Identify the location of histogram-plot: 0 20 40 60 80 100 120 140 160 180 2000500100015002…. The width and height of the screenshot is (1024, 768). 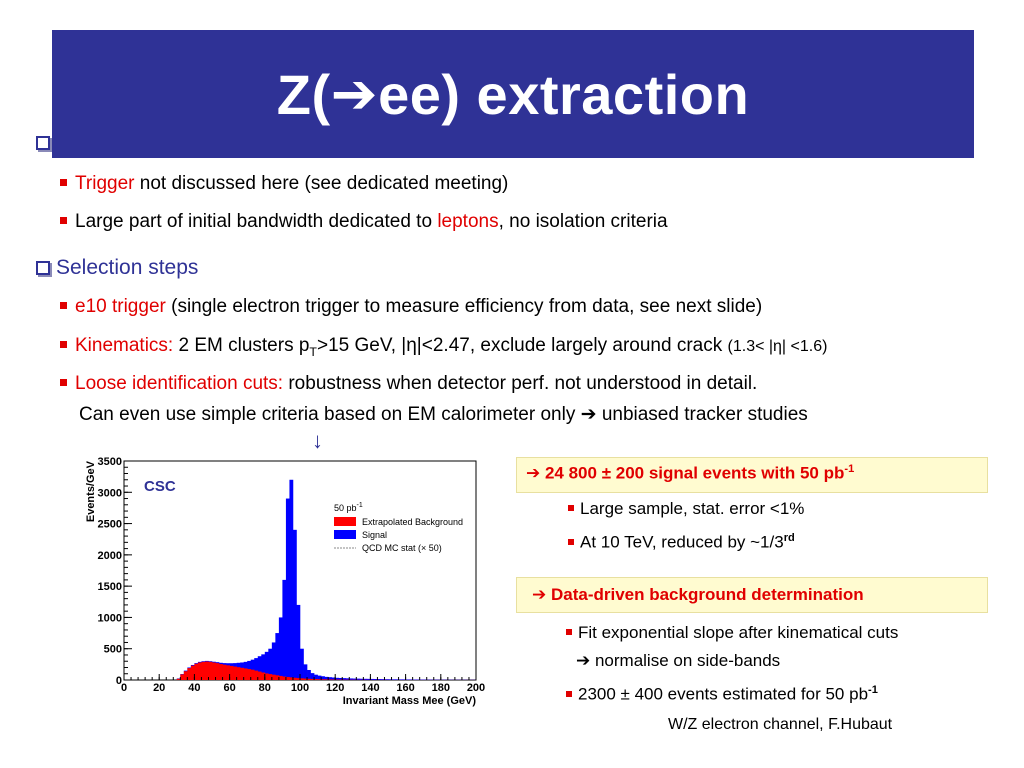
(285, 581).